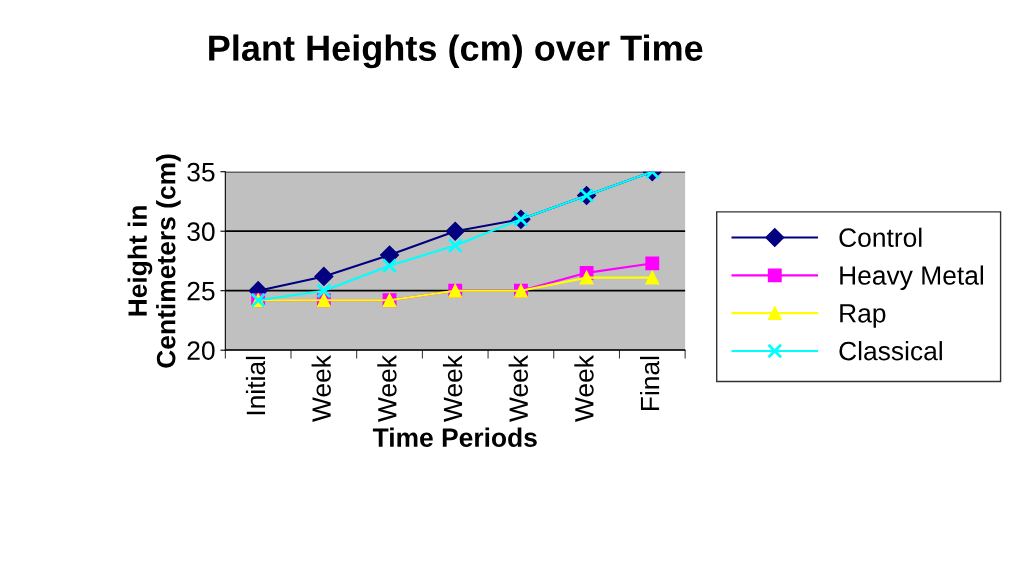 The image size is (1015, 563). What do you see at coordinates (456, 51) in the screenshot?
I see `chart-title: Plant Heights (cm) over Time` at bounding box center [456, 51].